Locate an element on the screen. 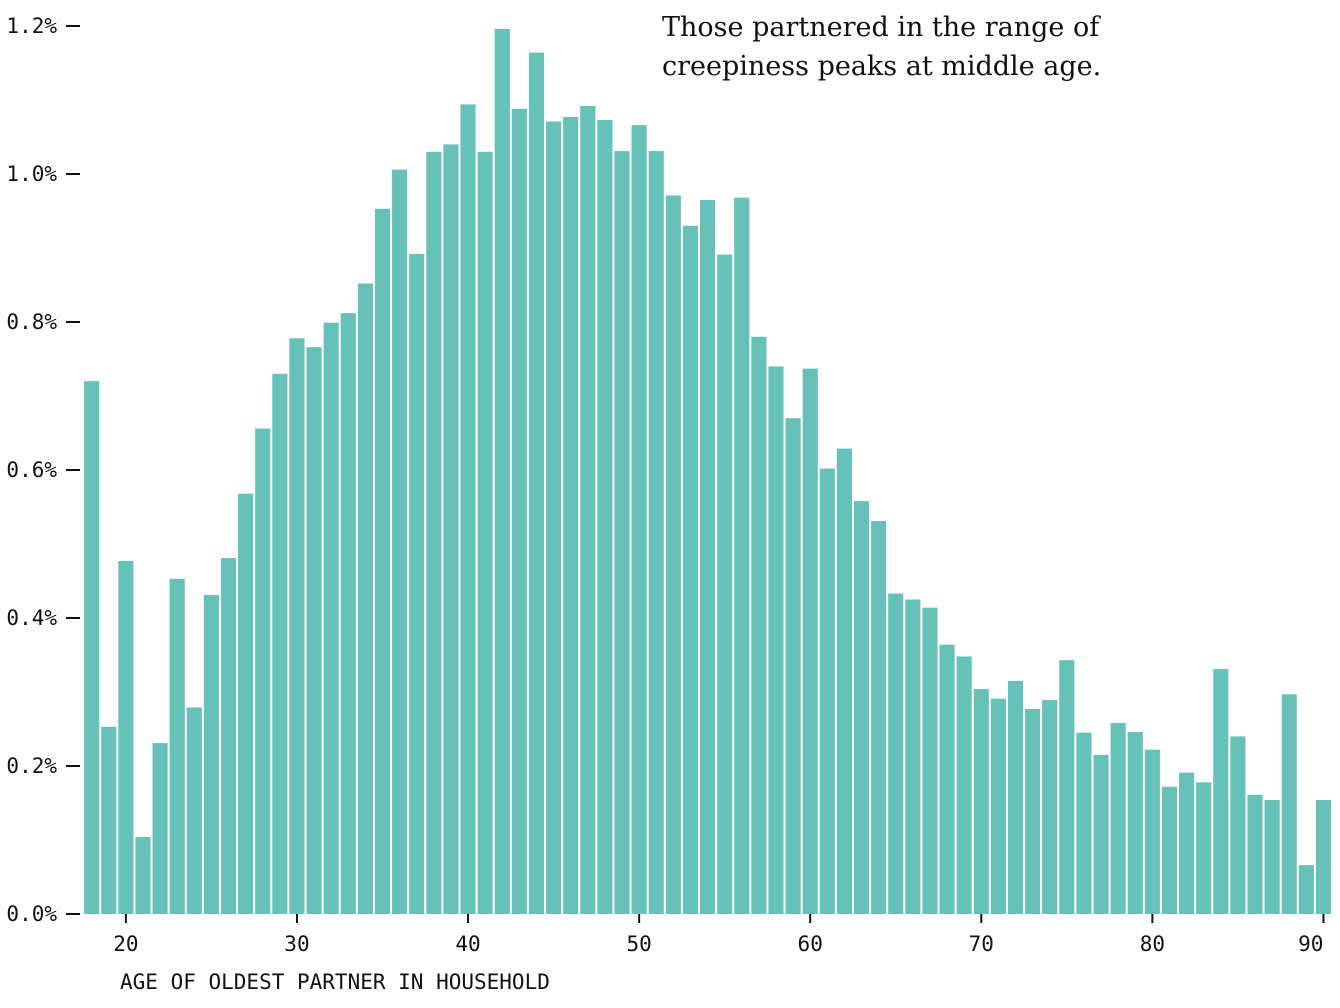 This screenshot has height=1008, width=1340. y-tick-label: 0.2% is located at coordinates (31, 766).